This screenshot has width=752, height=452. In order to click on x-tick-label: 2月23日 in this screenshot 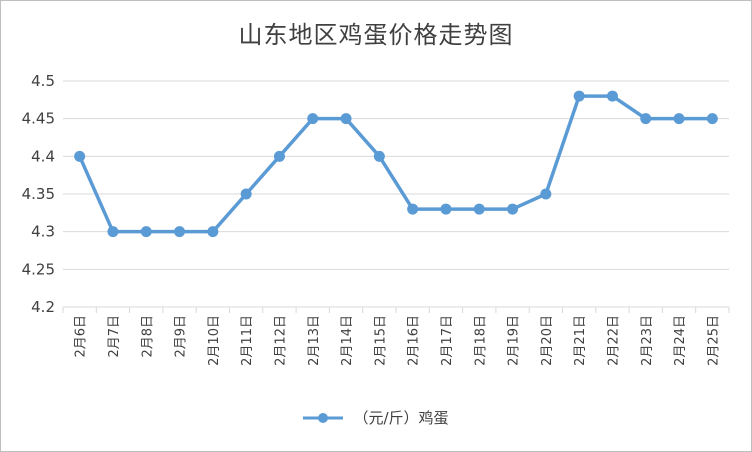, I will do `click(647, 340)`.